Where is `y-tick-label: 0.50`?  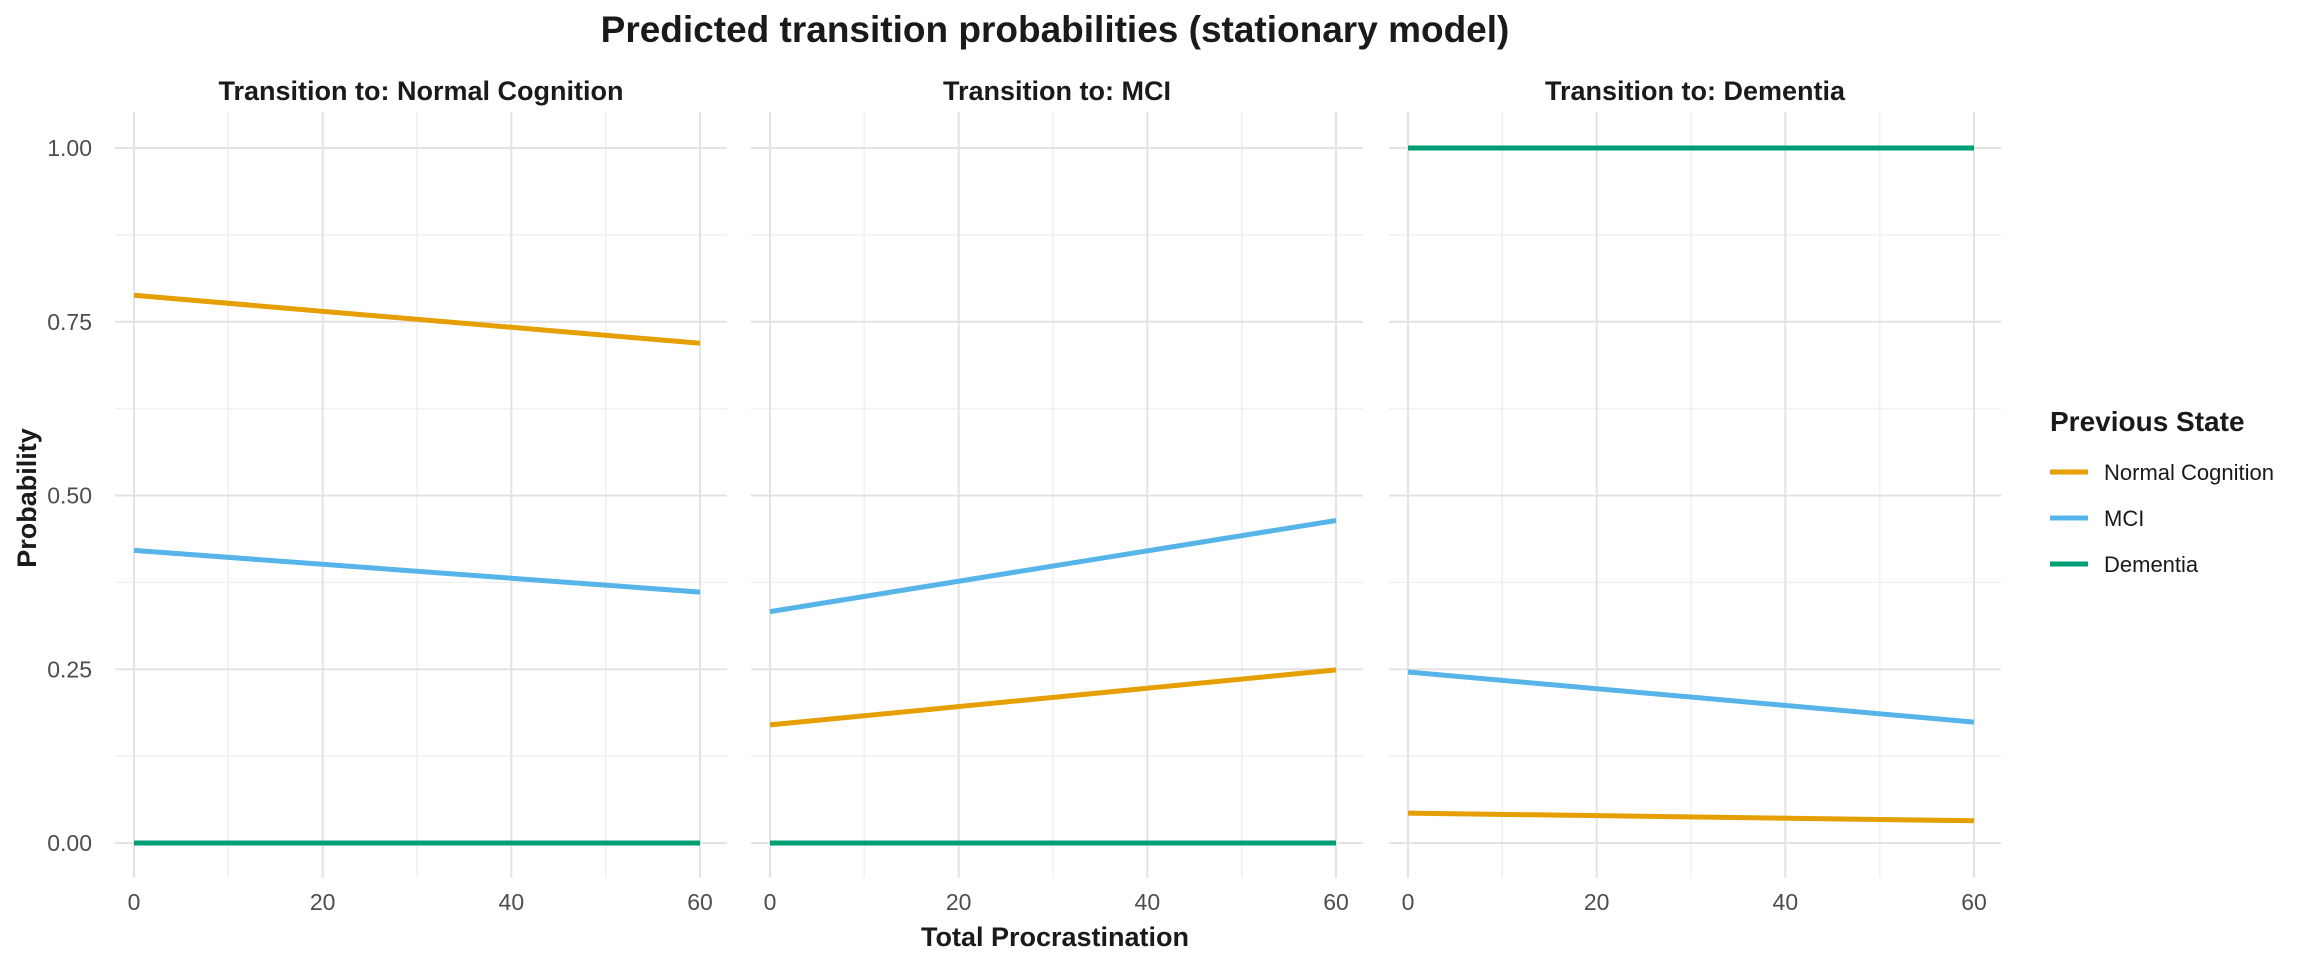
y-tick-label: 0.50 is located at coordinates (69, 496).